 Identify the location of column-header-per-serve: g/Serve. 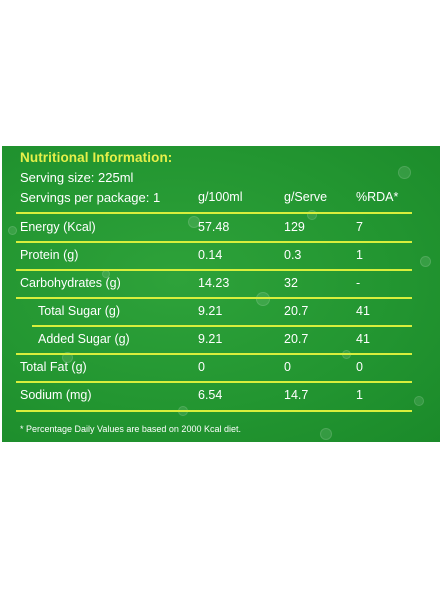
(306, 197).